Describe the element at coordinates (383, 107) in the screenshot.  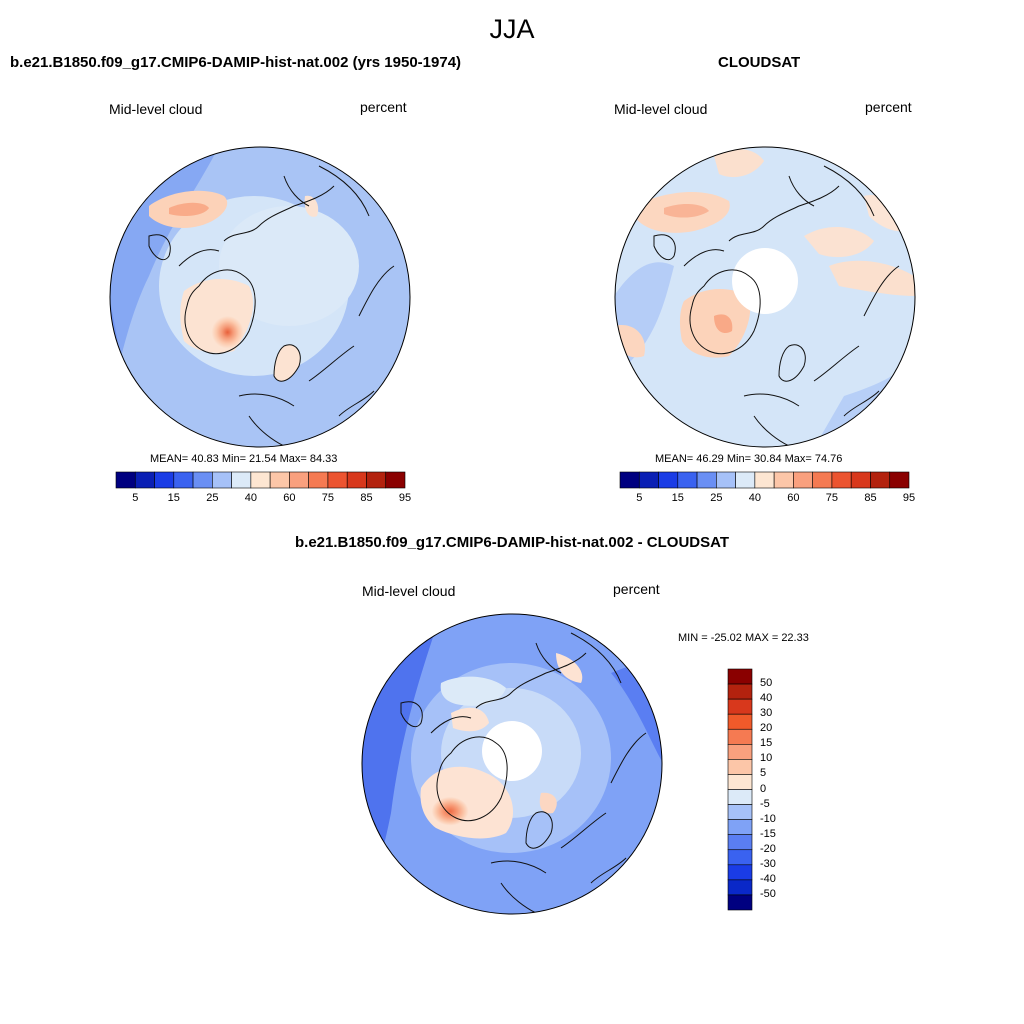
I see `model-units-label: percent` at that location.